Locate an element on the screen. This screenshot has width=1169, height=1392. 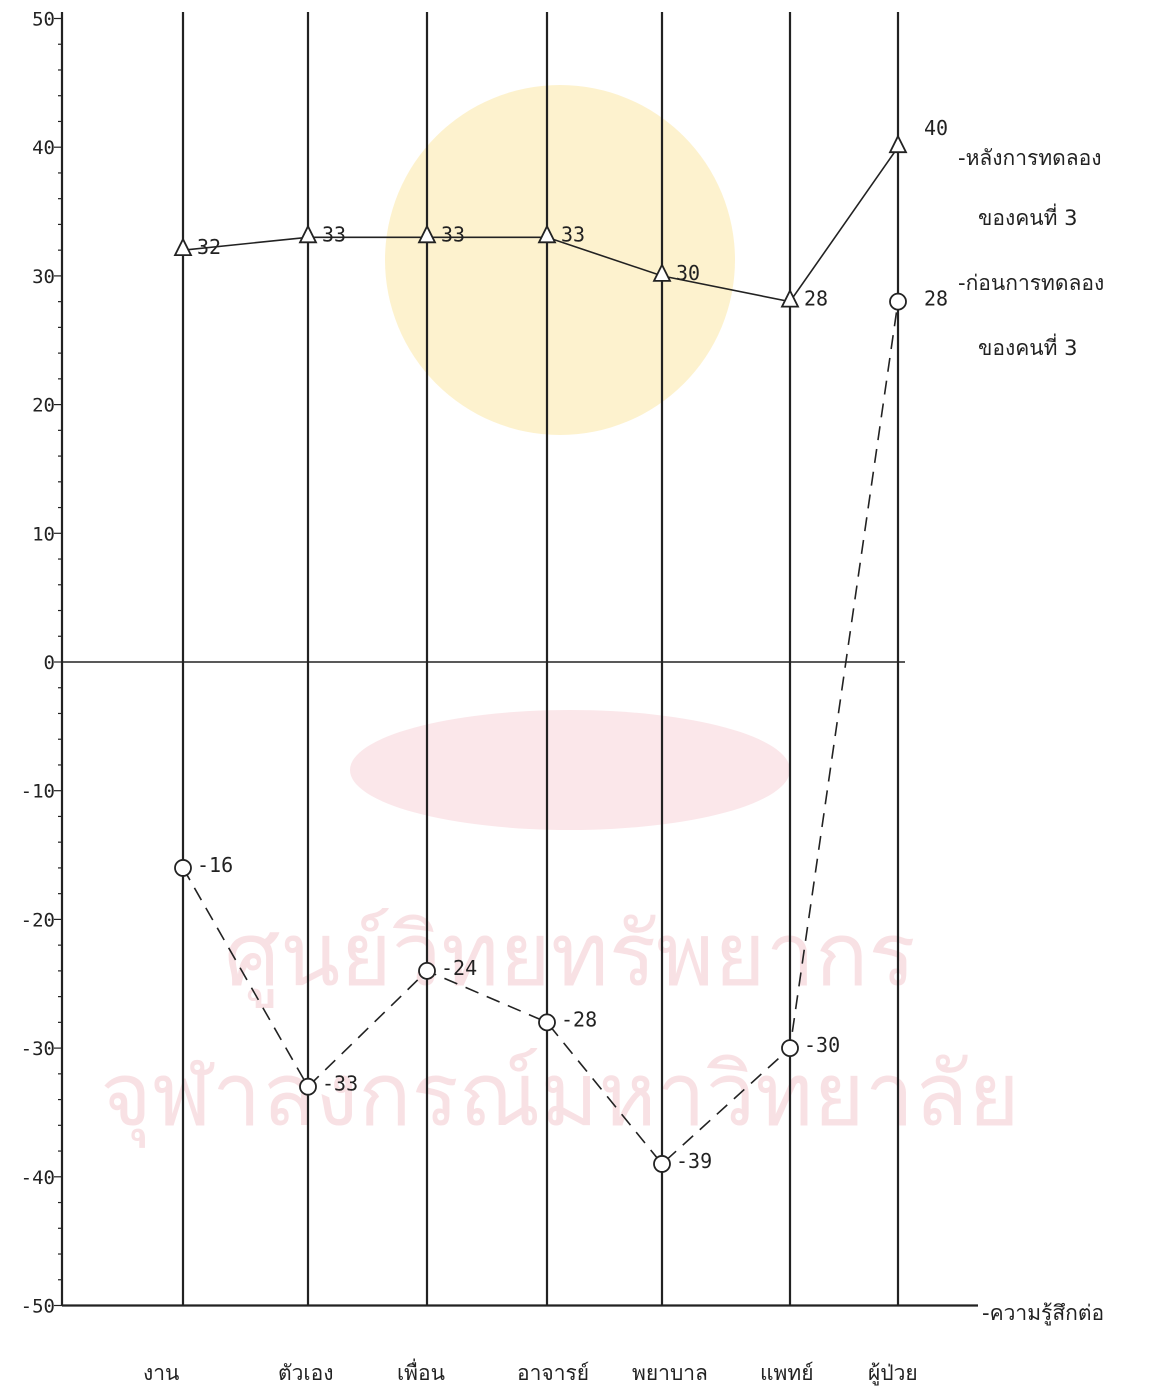
category-label-5: พยาบาล is located at coordinates (670, 1373).